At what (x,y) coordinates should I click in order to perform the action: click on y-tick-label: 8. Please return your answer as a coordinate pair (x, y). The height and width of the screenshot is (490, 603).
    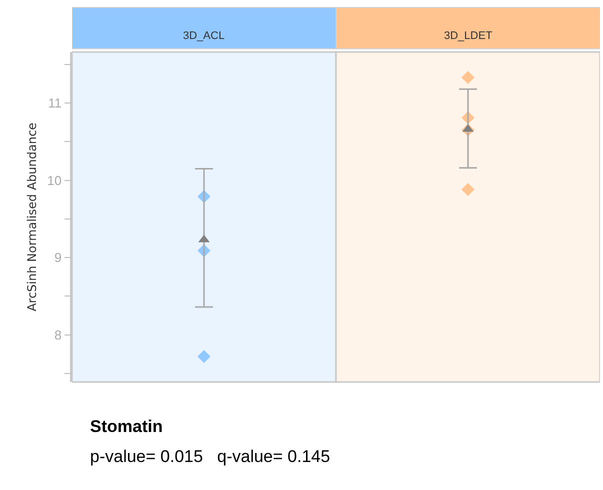
    Looking at the image, I should click on (58, 334).